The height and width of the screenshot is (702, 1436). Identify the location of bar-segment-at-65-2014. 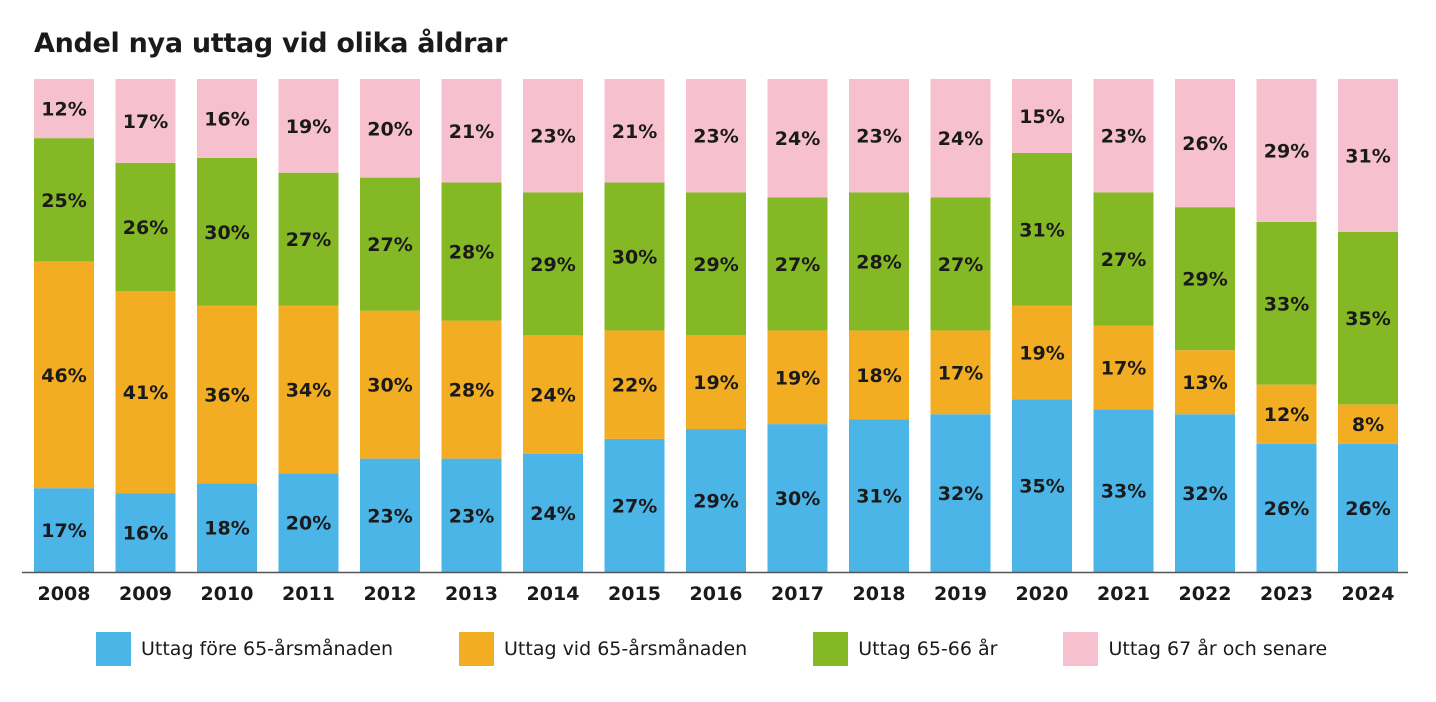
(553, 394).